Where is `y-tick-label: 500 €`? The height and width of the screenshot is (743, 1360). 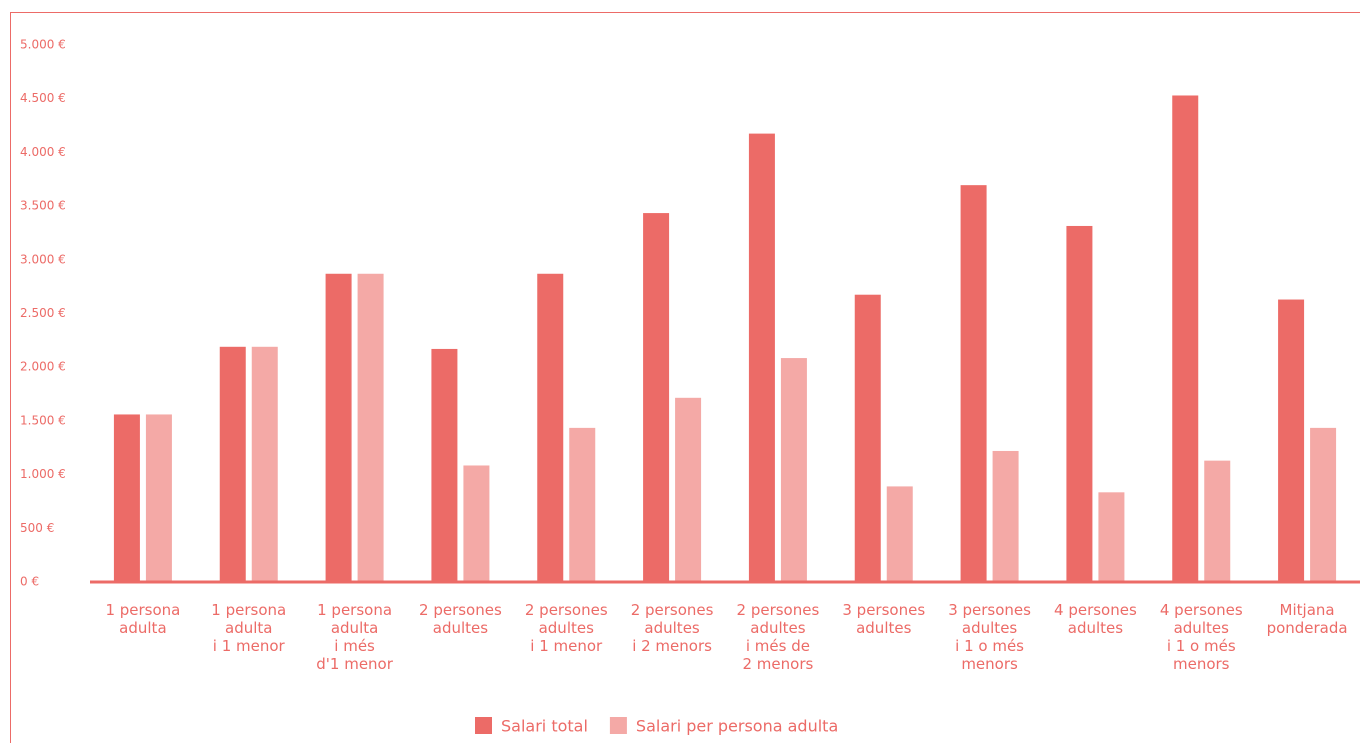
y-tick-label: 500 € is located at coordinates (37, 528).